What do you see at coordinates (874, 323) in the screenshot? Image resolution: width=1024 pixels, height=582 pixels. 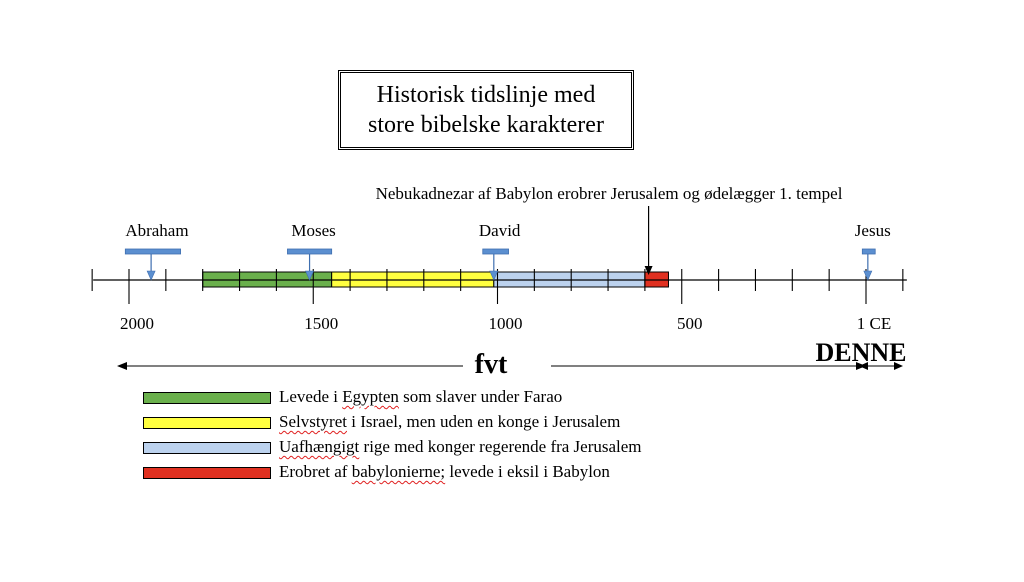 I see `tick-label: 1 CE` at bounding box center [874, 323].